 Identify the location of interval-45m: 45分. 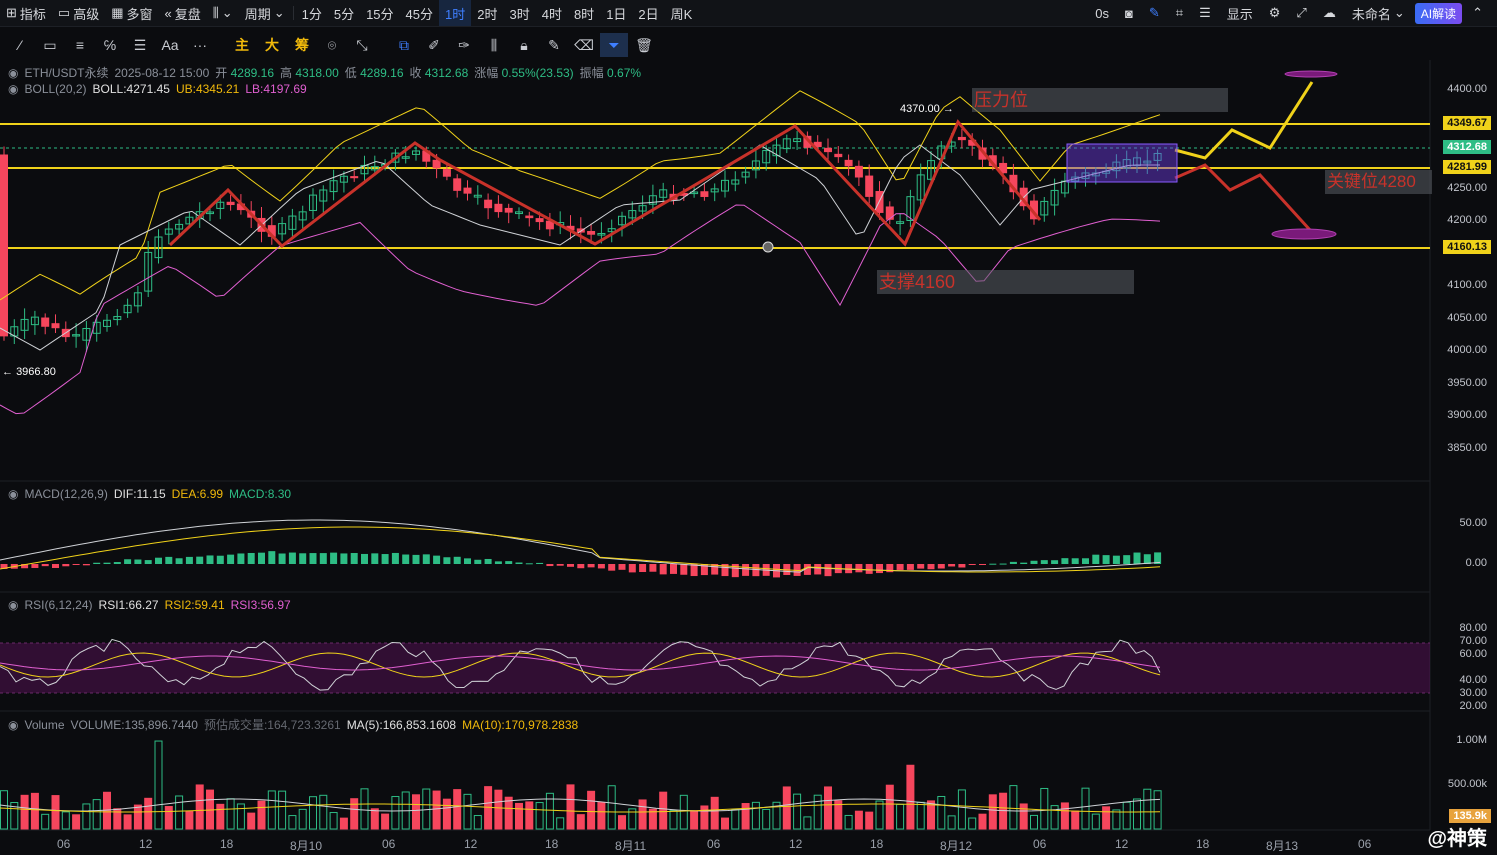
(419, 14).